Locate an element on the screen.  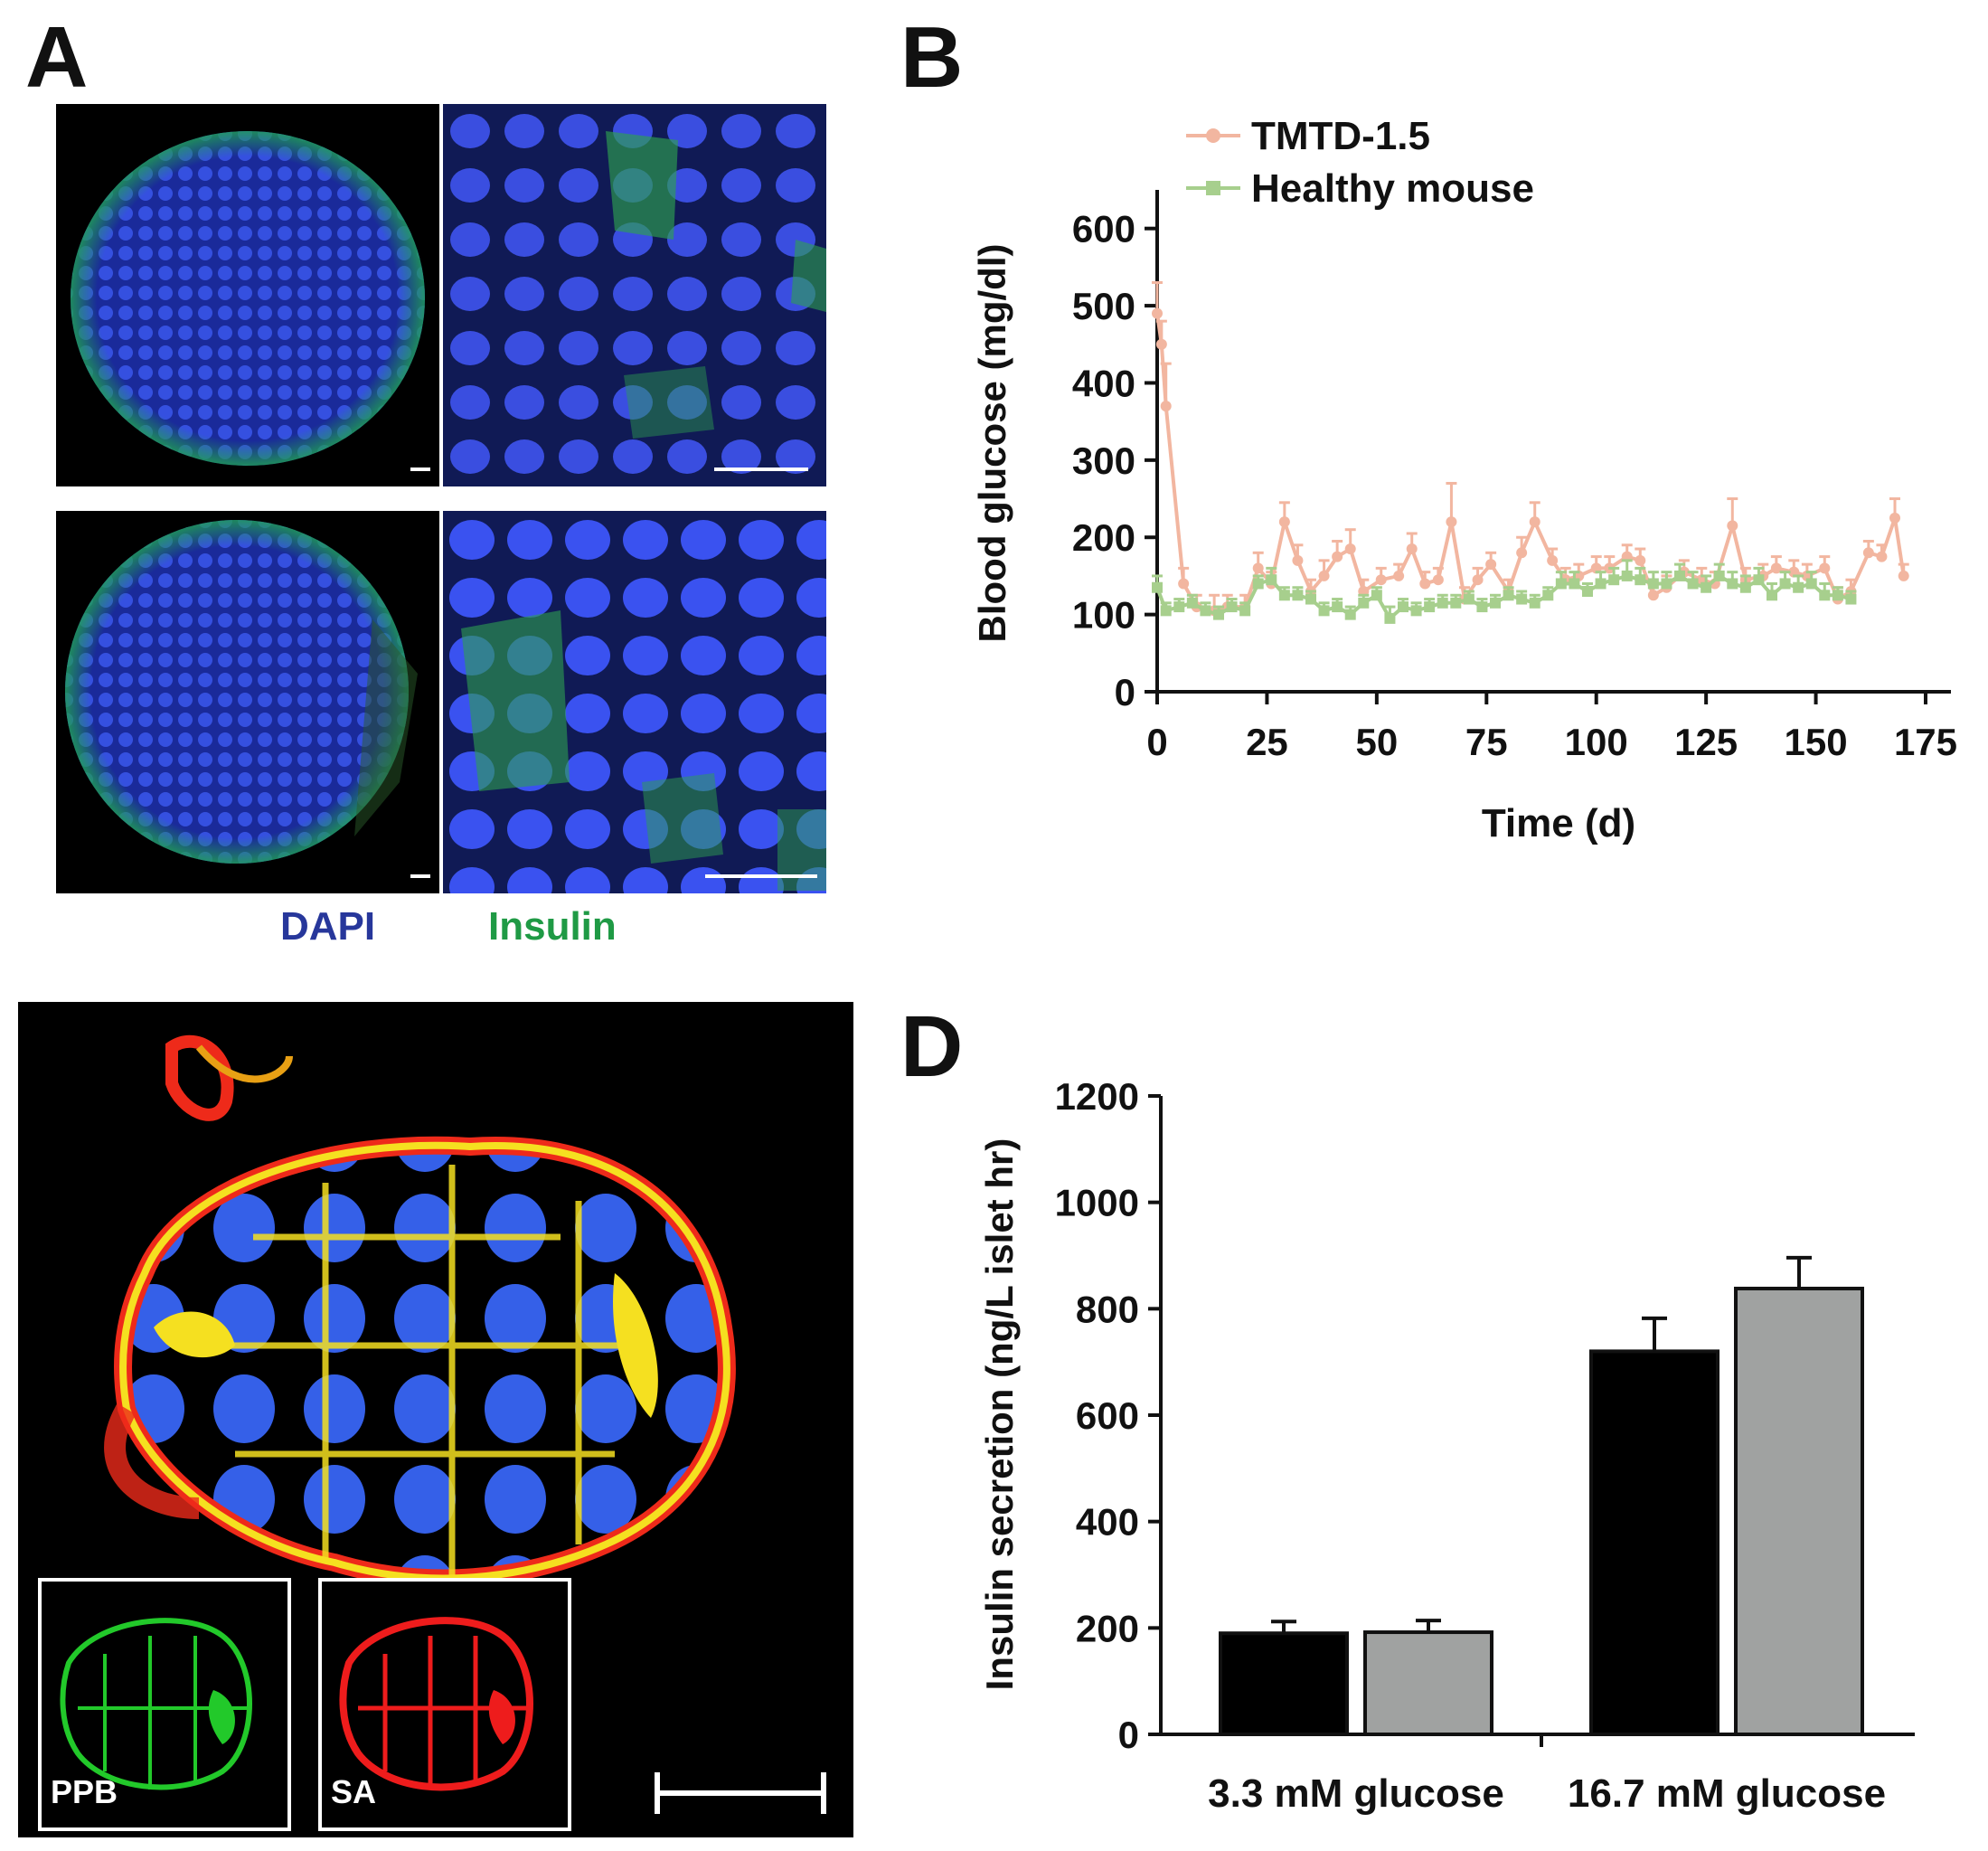
stain-label-insulin: Insulin is located at coordinates (552, 926).